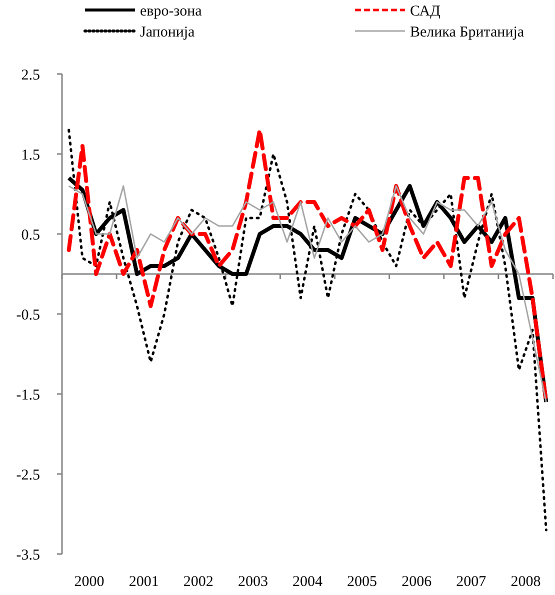  I want to click on legend-label: Јапонија, so click(168, 32).